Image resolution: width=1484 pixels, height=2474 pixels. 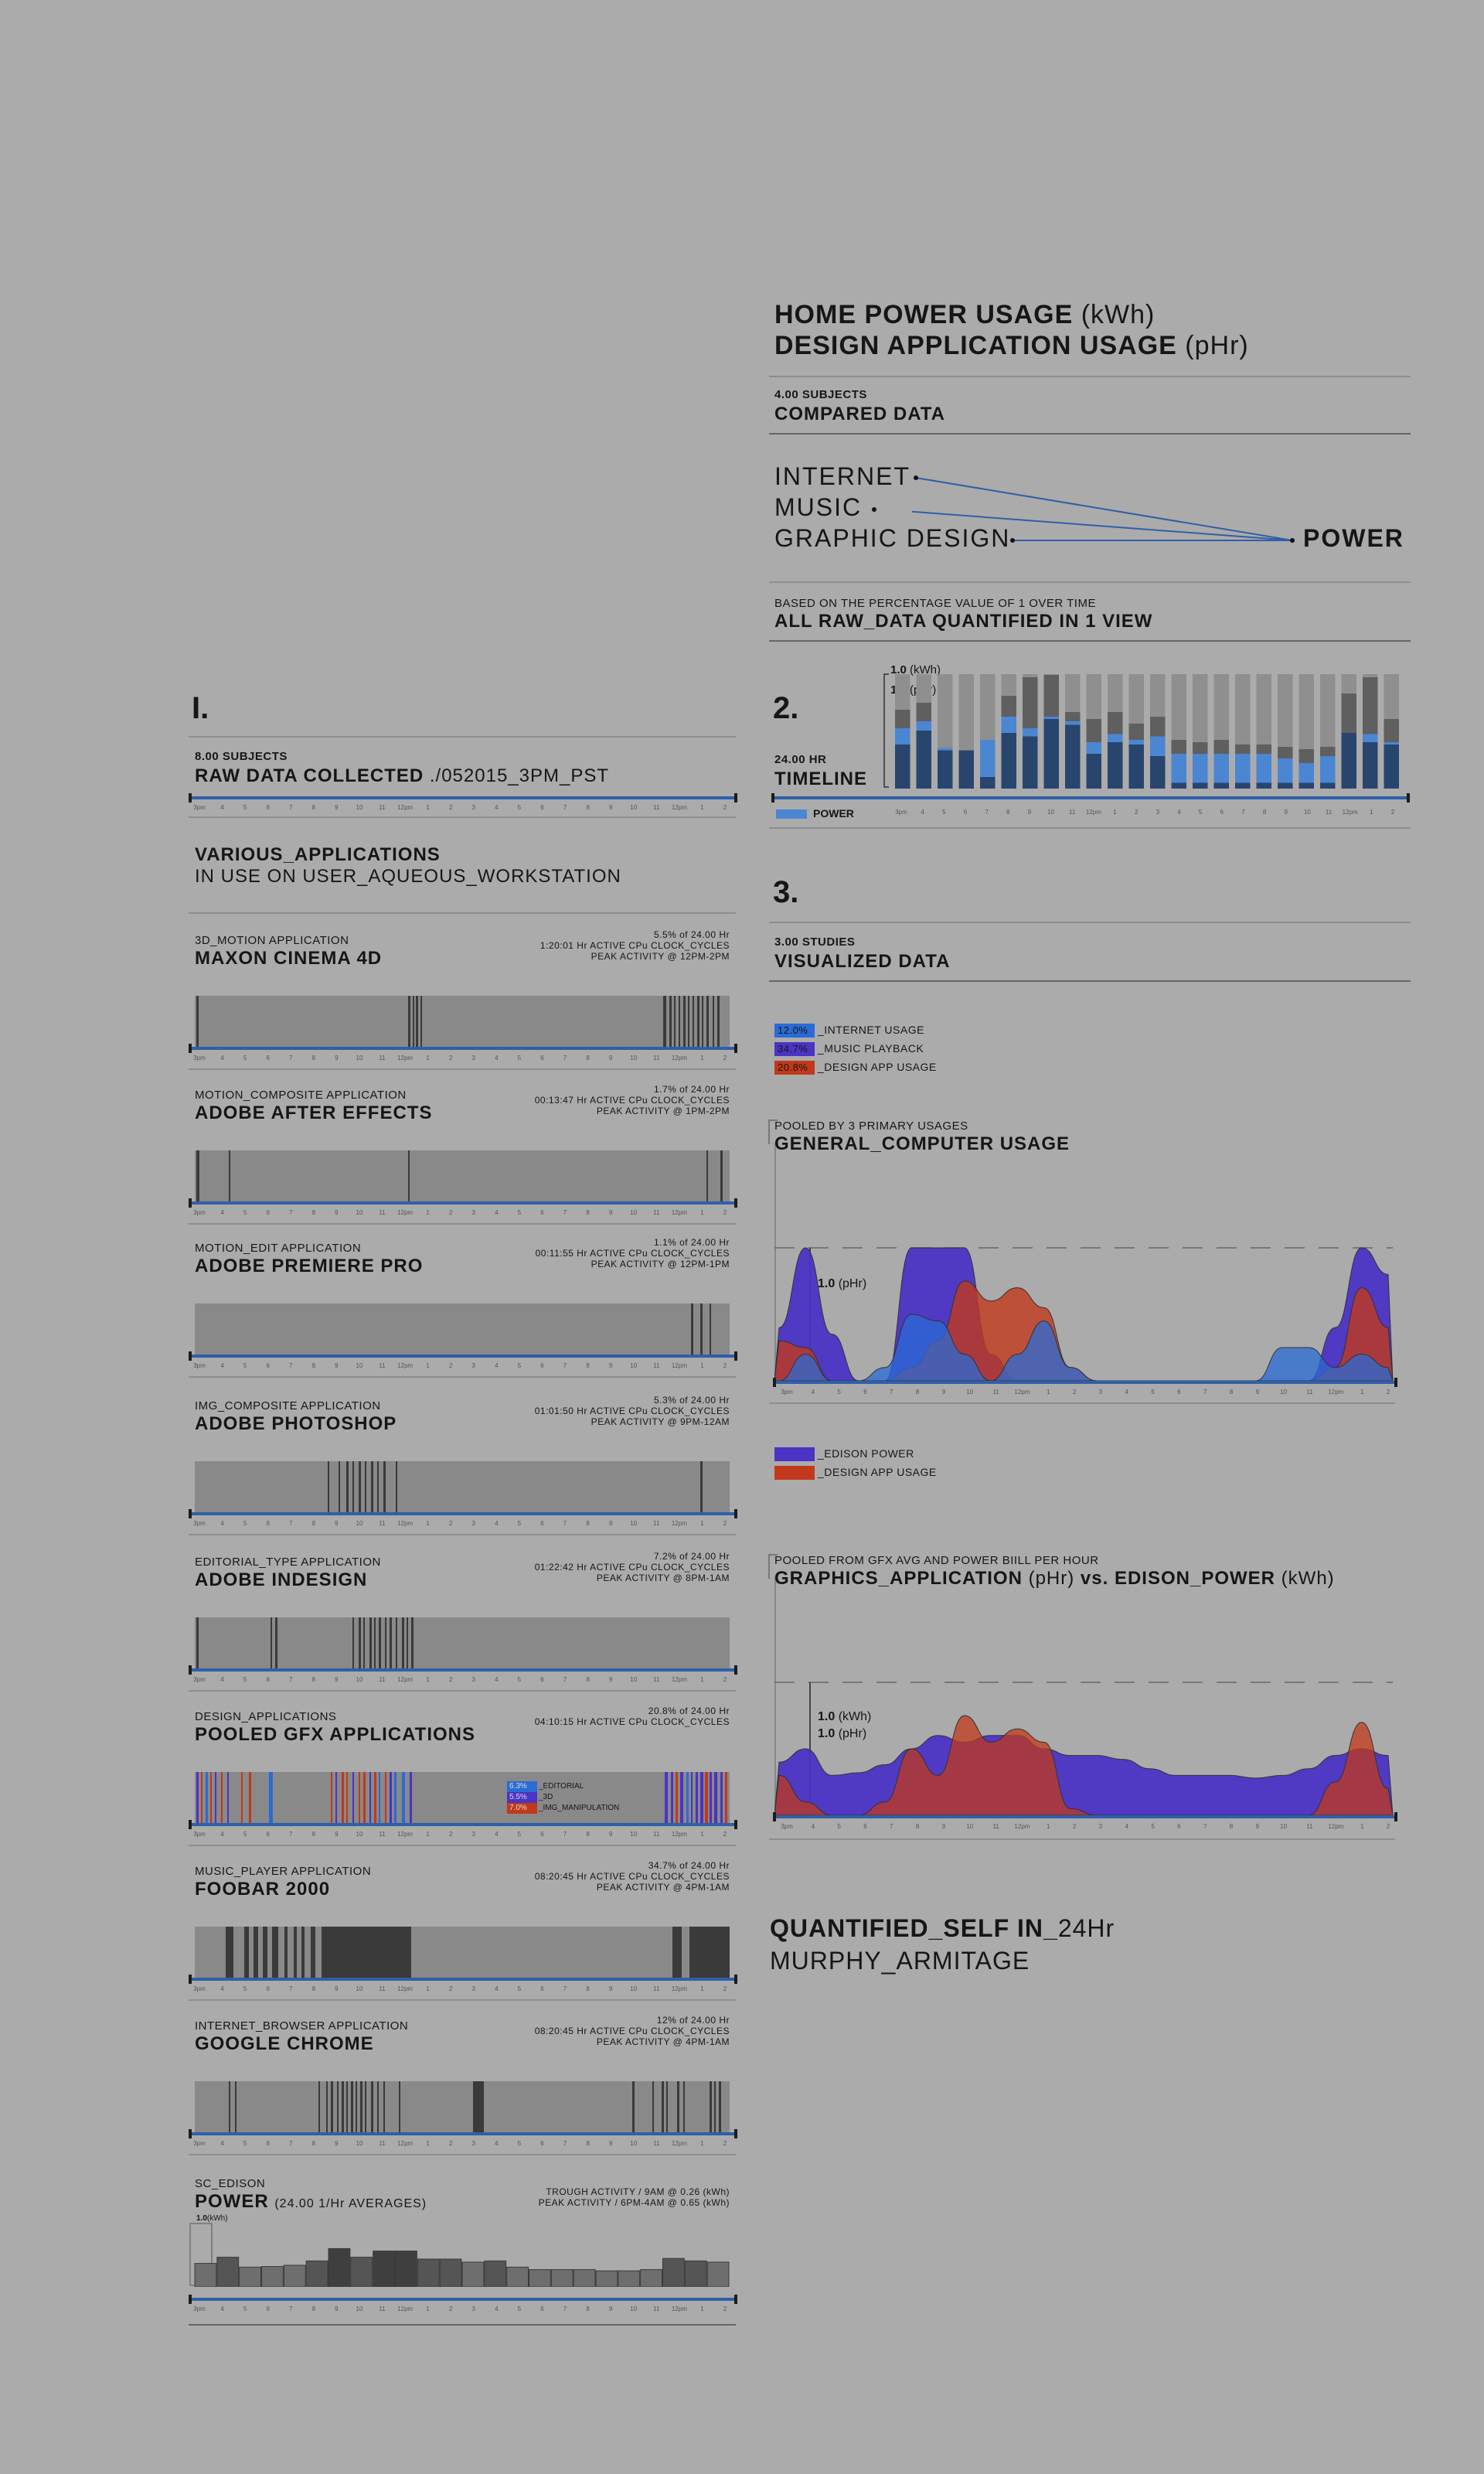 What do you see at coordinates (964, 315) in the screenshot?
I see `main-title-line1: HOME POWER USAGE (kWh)` at bounding box center [964, 315].